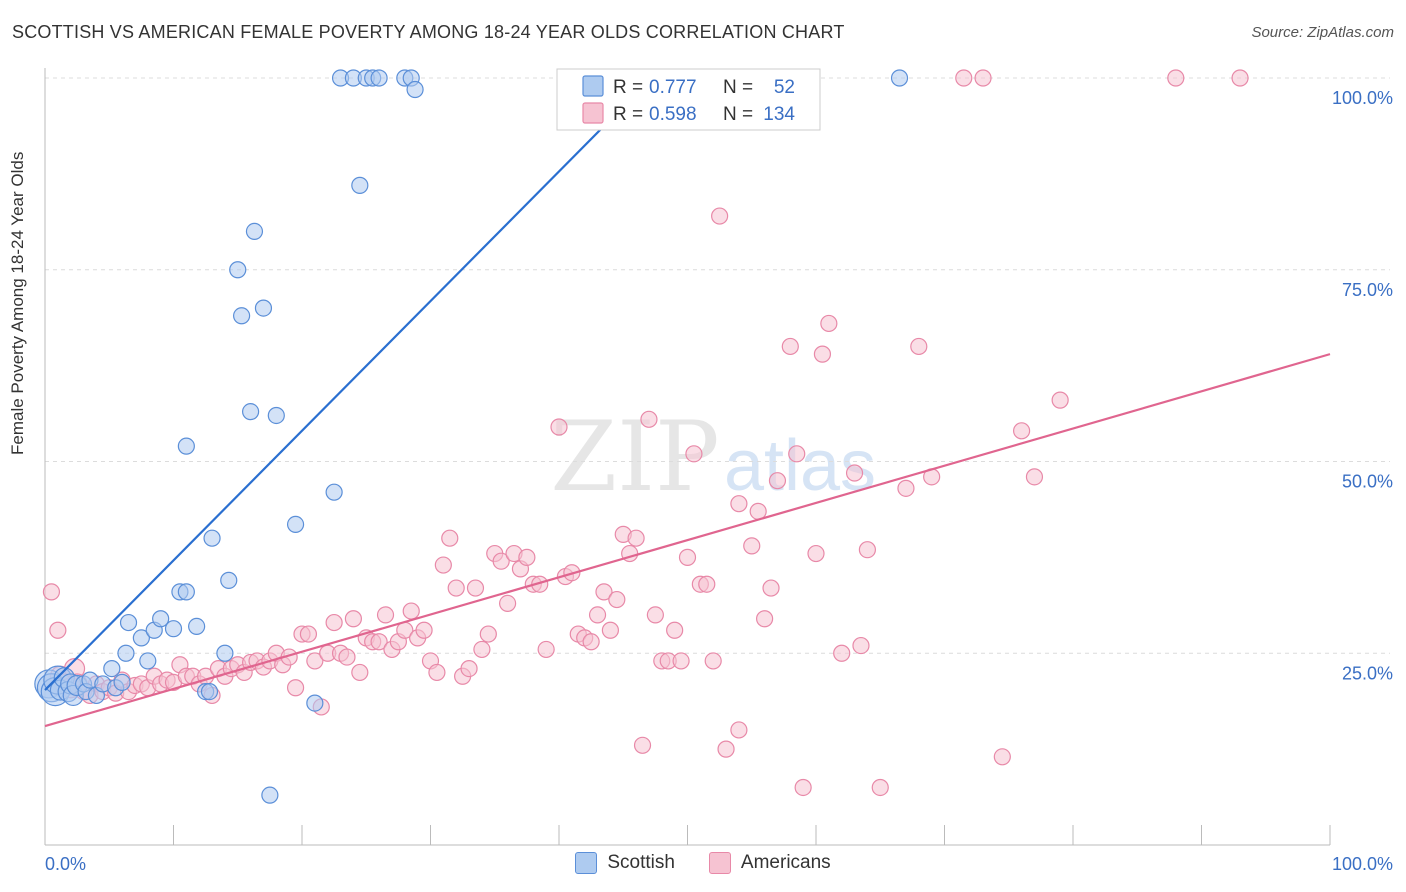  I want to click on stats-n-label: N =, so click(738, 87).